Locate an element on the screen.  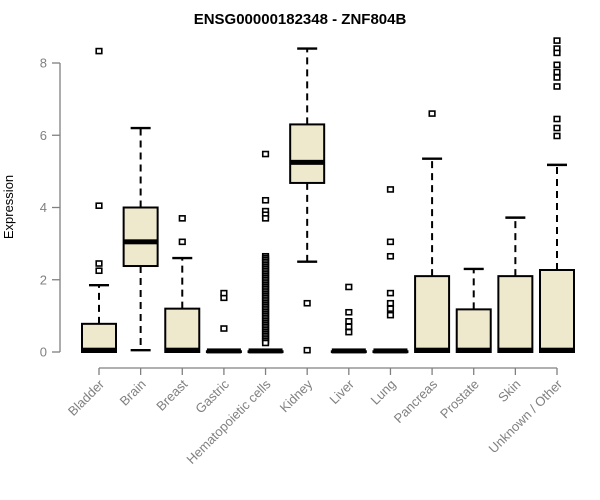
x-category-label-prostate: Prostate is located at coordinates (459, 399).